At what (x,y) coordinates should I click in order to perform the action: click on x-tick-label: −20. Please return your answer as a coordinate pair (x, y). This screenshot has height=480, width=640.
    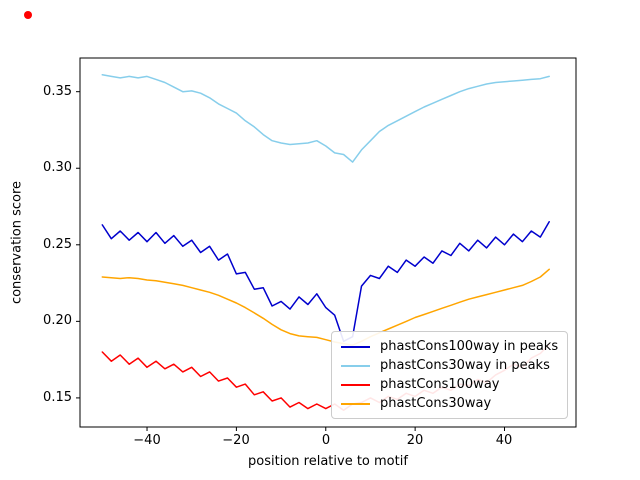
    Looking at the image, I should click on (236, 440).